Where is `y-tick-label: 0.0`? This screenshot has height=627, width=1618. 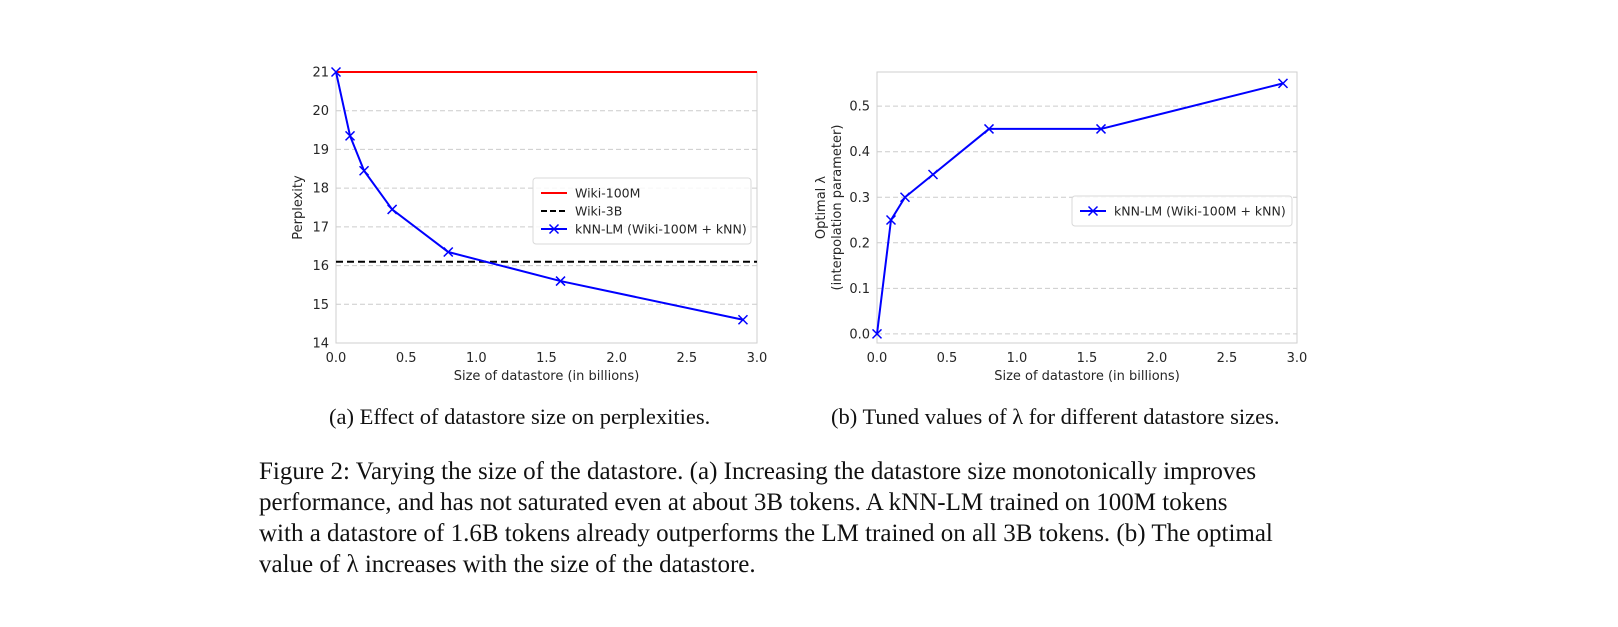 y-tick-label: 0.0 is located at coordinates (859, 334).